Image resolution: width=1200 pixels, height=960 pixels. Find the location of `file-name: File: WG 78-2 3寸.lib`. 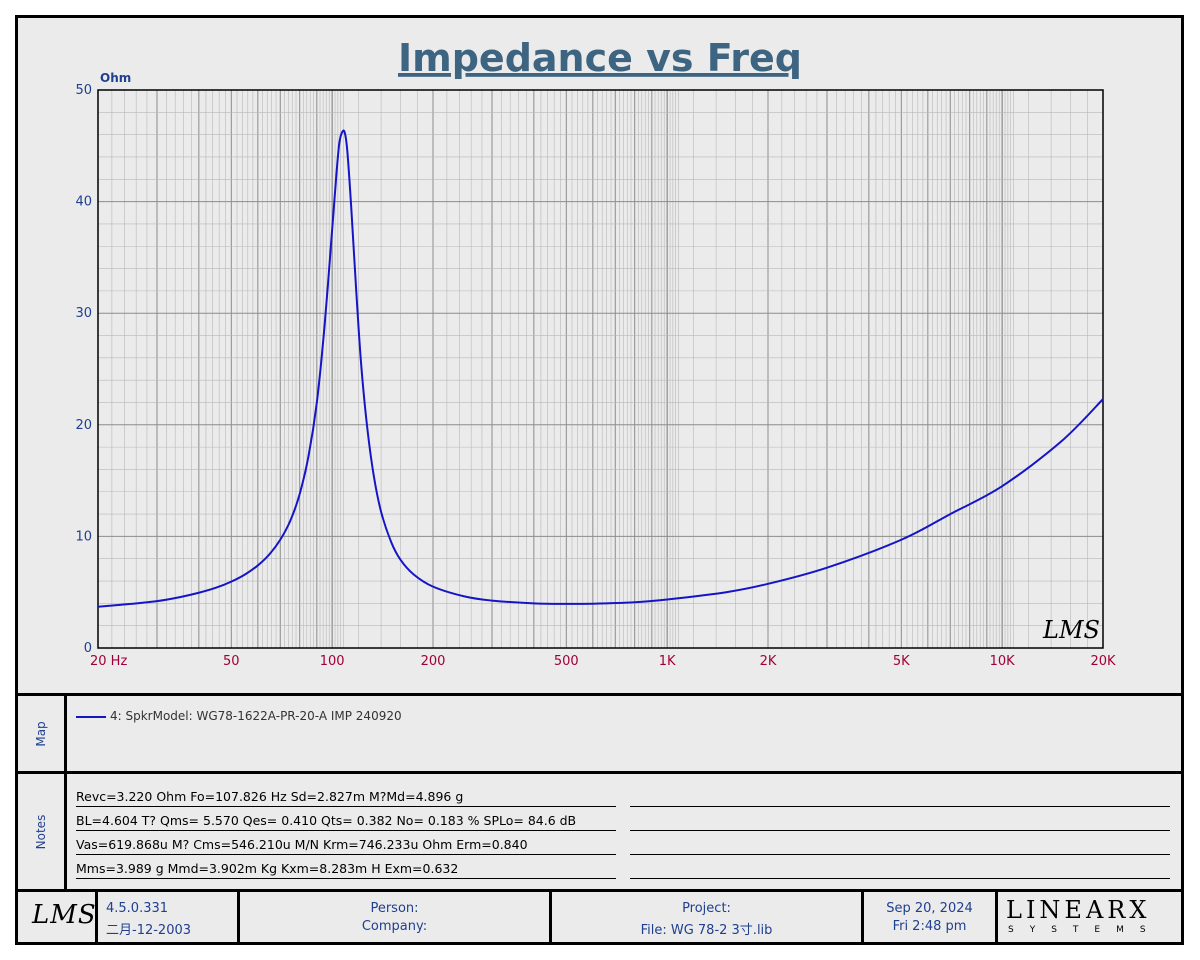

file-name: File: WG 78-2 3寸.lib is located at coordinates (706, 930).